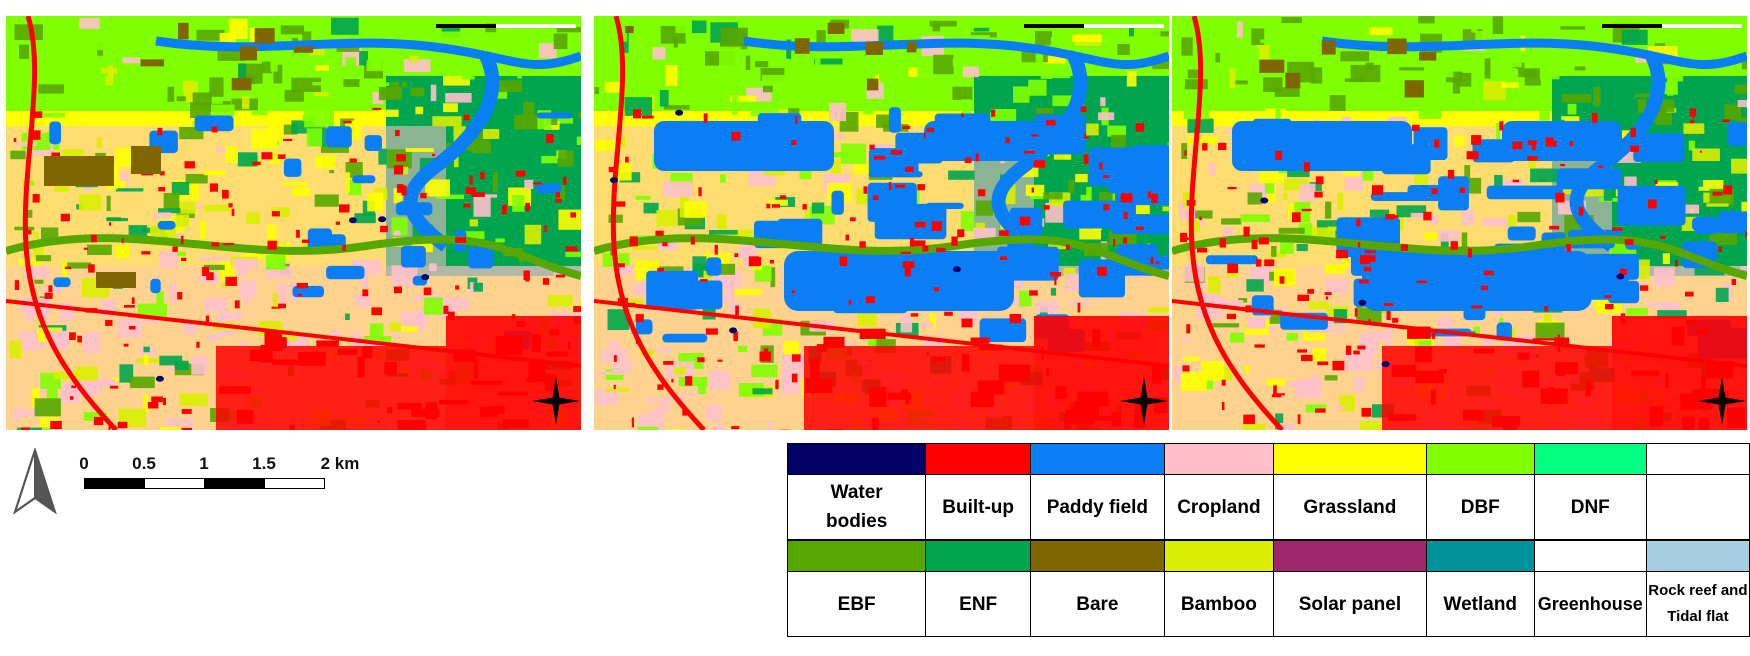 The image size is (1750, 656). Describe the element at coordinates (1590, 459) in the screenshot. I see `legend-swatch-dnf` at that location.